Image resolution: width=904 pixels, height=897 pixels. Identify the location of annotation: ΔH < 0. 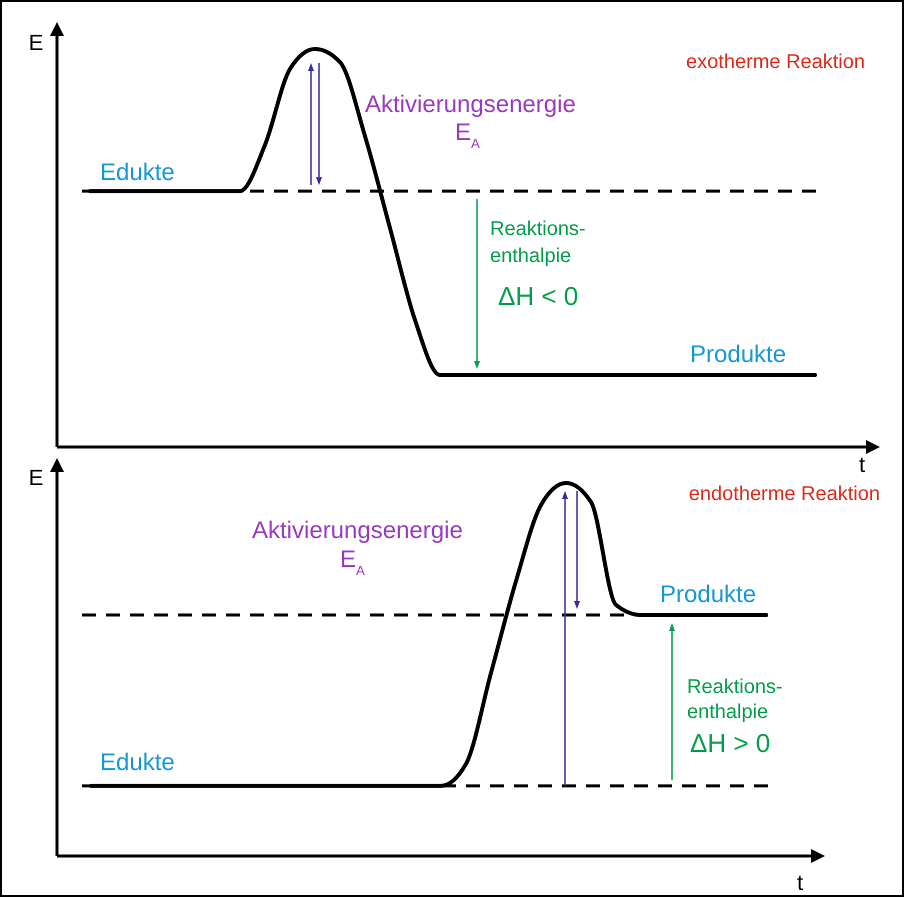
(538, 296).